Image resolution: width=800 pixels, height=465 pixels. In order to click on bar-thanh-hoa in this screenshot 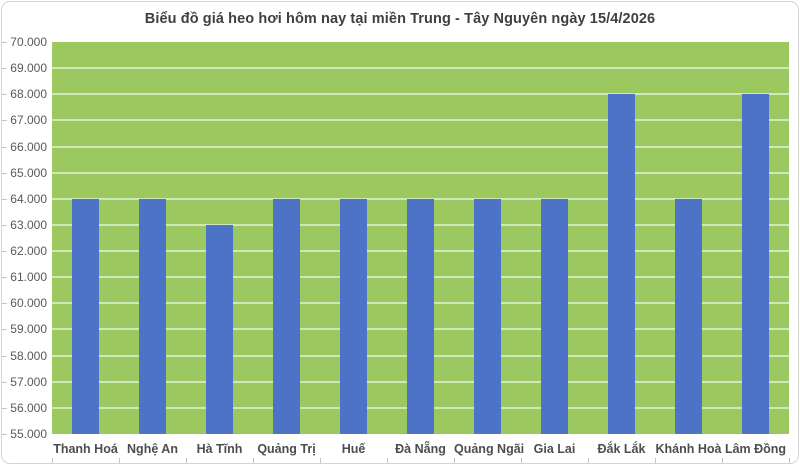, I will do `click(85, 316)`.